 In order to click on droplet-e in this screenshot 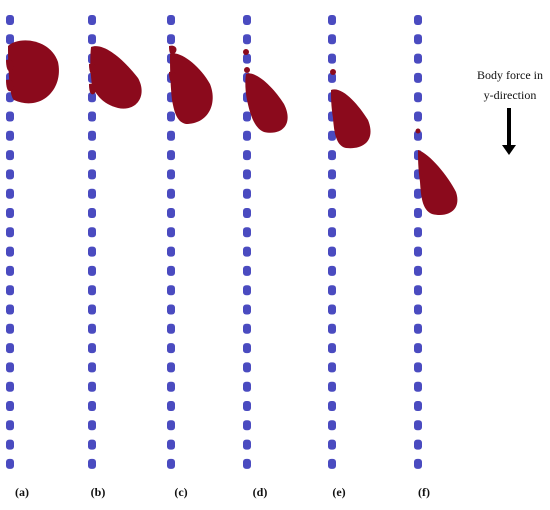, I will do `click(351, 119)`.